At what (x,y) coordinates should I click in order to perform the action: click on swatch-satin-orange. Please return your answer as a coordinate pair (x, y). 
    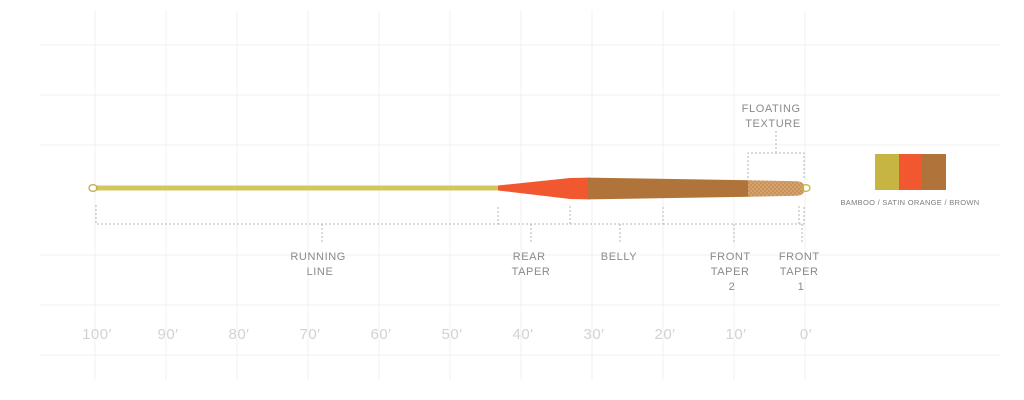
    Looking at the image, I should click on (910, 172).